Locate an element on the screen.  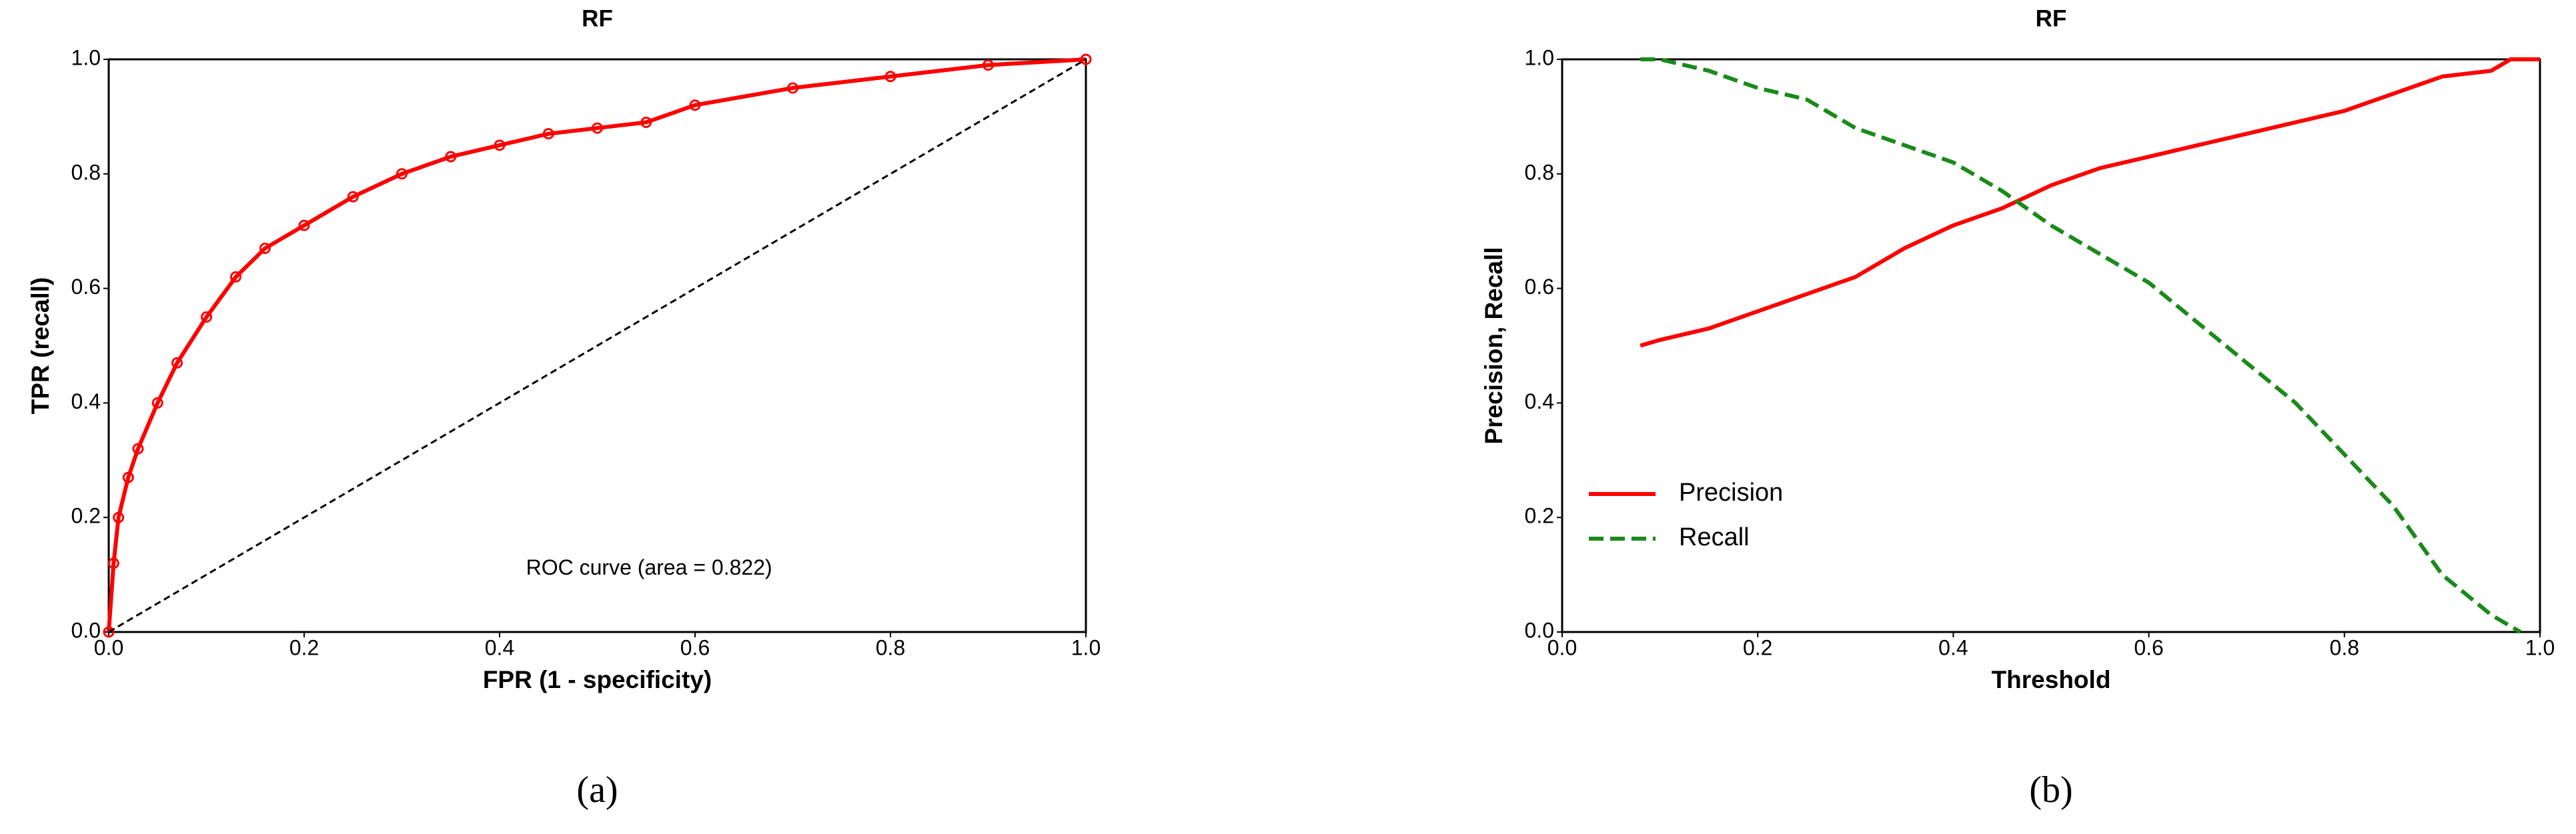
panel-label: (a) is located at coordinates (597, 790).